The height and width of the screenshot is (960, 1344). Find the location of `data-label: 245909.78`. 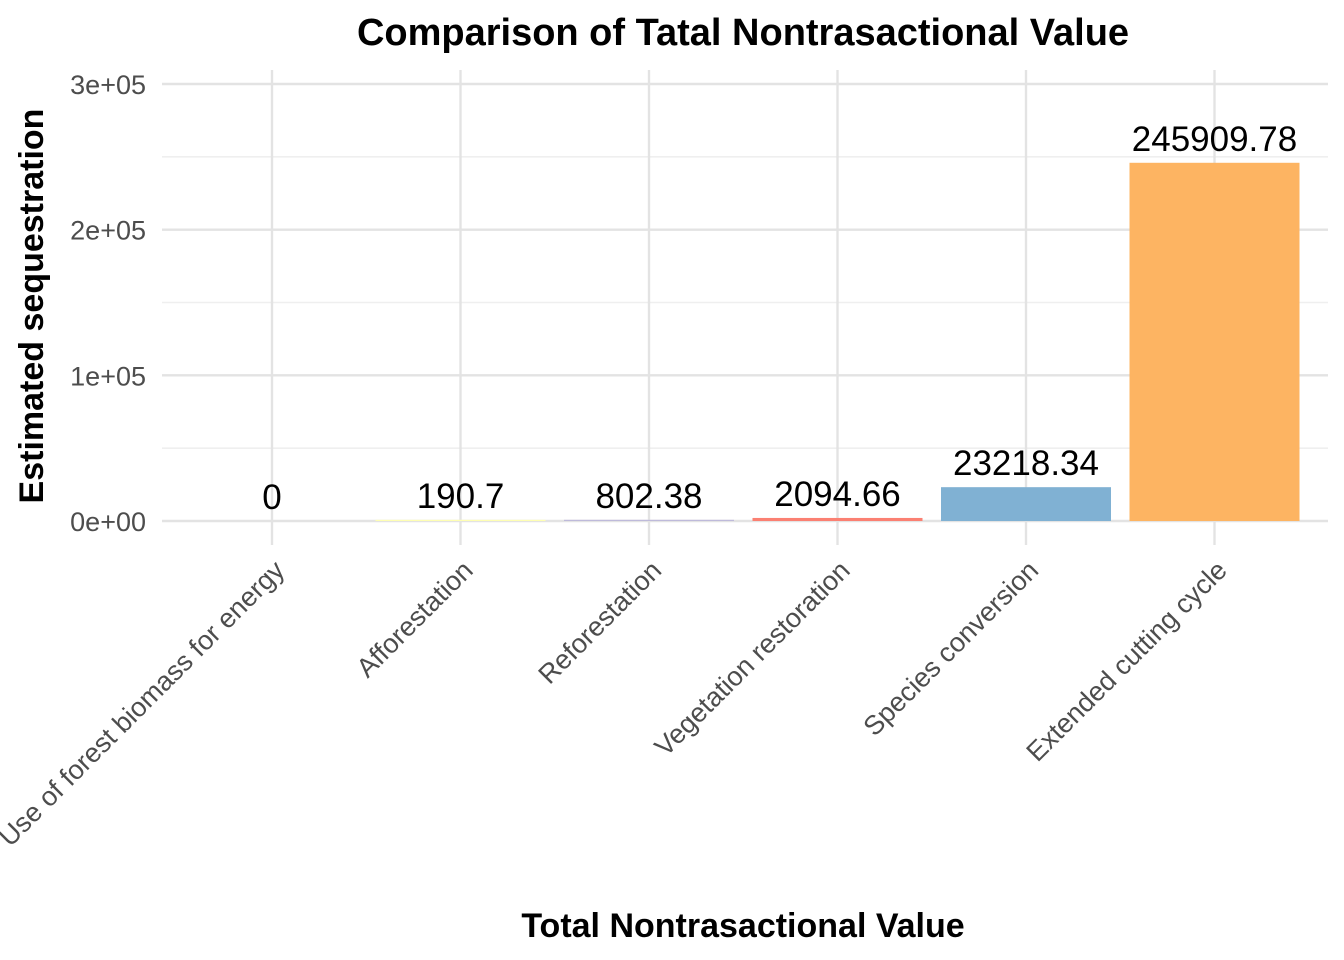

data-label: 245909.78 is located at coordinates (1214, 139).